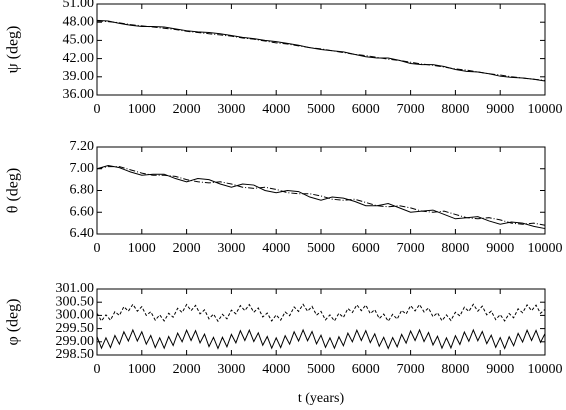 The width and height of the screenshot is (566, 410). Describe the element at coordinates (79, 58) in the screenshot. I see `y-tick-label: 42.00` at that location.